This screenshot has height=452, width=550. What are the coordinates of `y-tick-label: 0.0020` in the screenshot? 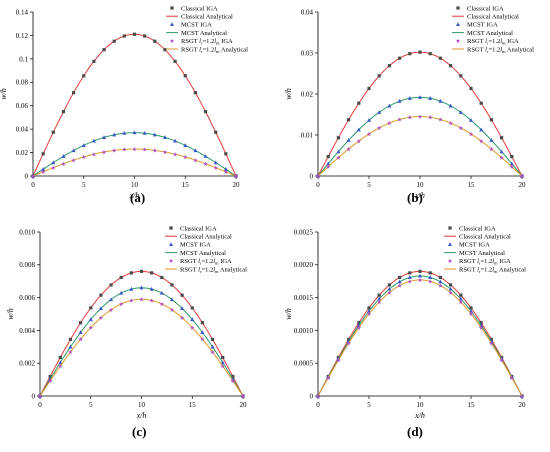 It's located at (304, 265).